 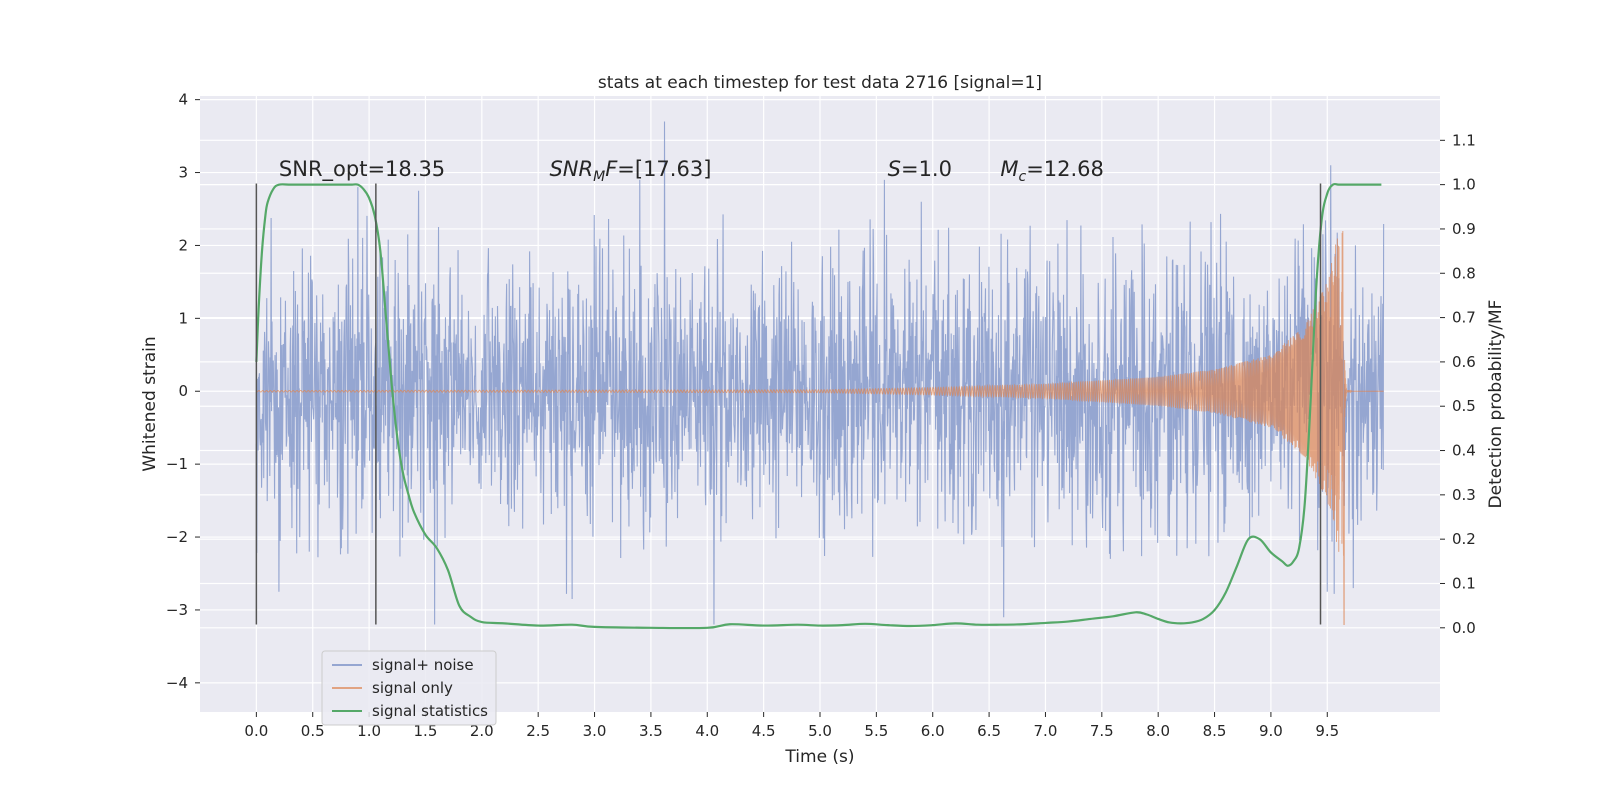 I want to click on x-tick-label: 9.0, so click(x=1271, y=731).